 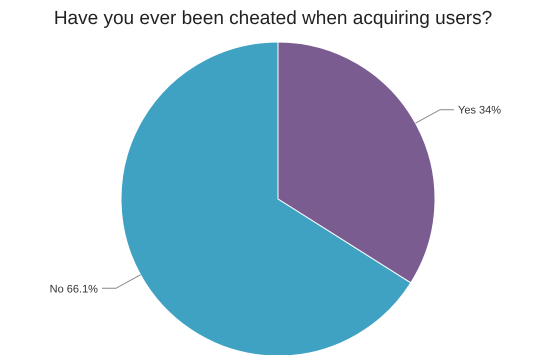 I want to click on slice-label: Yes 34%, so click(x=480, y=110).